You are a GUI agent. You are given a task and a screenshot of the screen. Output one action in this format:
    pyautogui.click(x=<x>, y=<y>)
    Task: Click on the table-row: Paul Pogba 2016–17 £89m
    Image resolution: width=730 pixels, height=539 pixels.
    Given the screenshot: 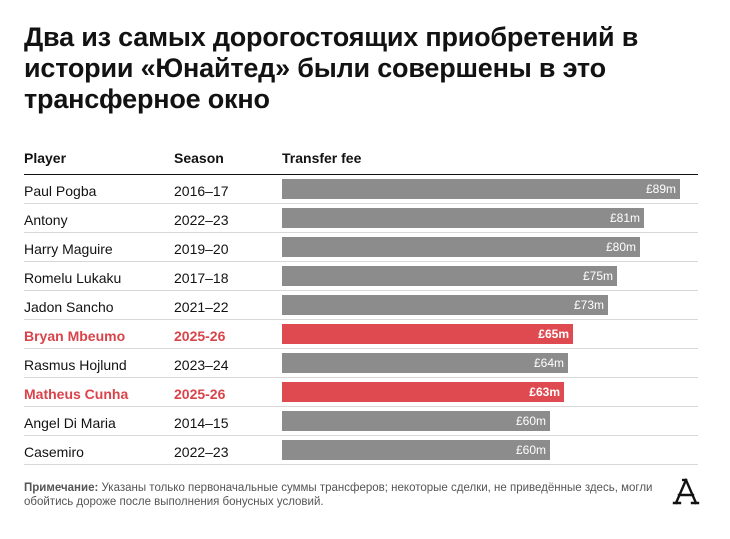 What is the action you would take?
    pyautogui.click(x=361, y=189)
    